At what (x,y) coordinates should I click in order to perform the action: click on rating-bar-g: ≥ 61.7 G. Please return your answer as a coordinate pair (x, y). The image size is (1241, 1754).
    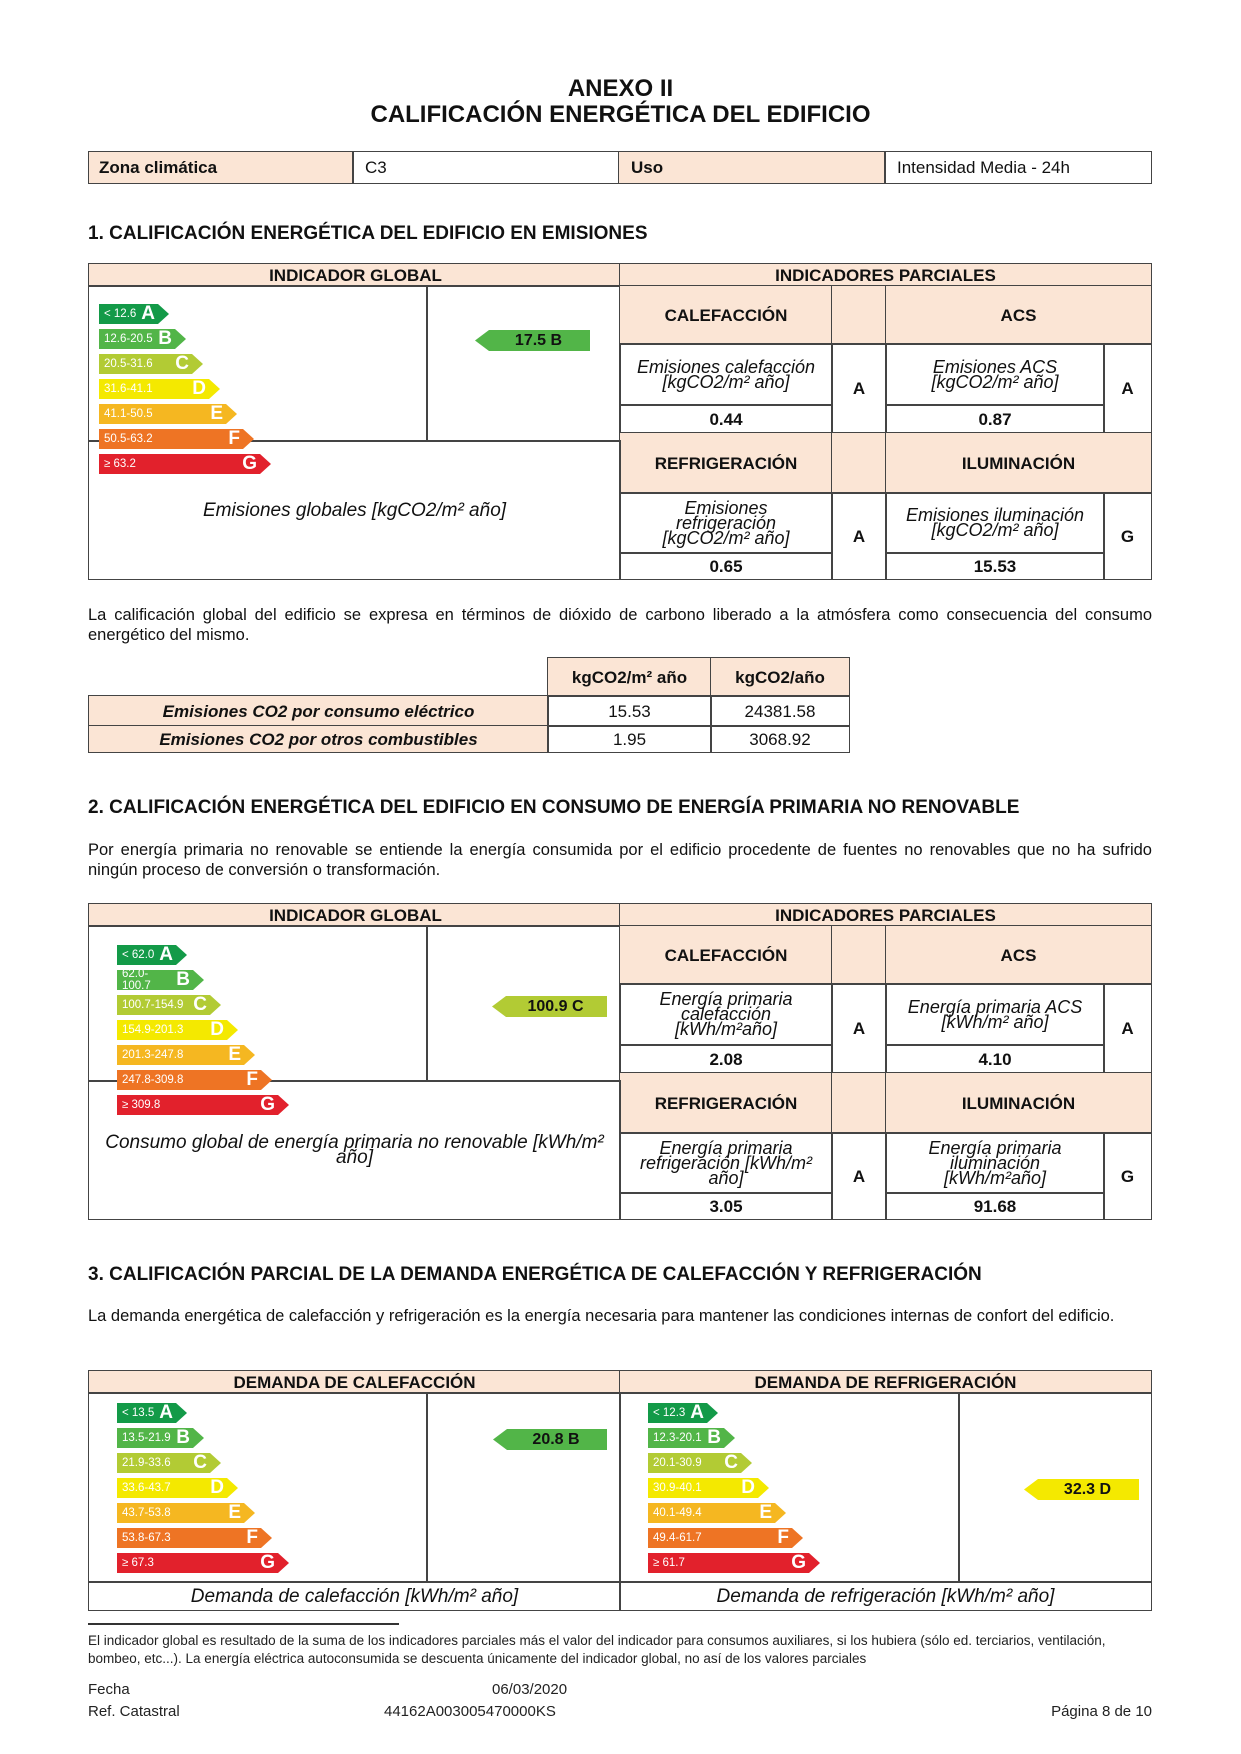
    Looking at the image, I should click on (734, 1563).